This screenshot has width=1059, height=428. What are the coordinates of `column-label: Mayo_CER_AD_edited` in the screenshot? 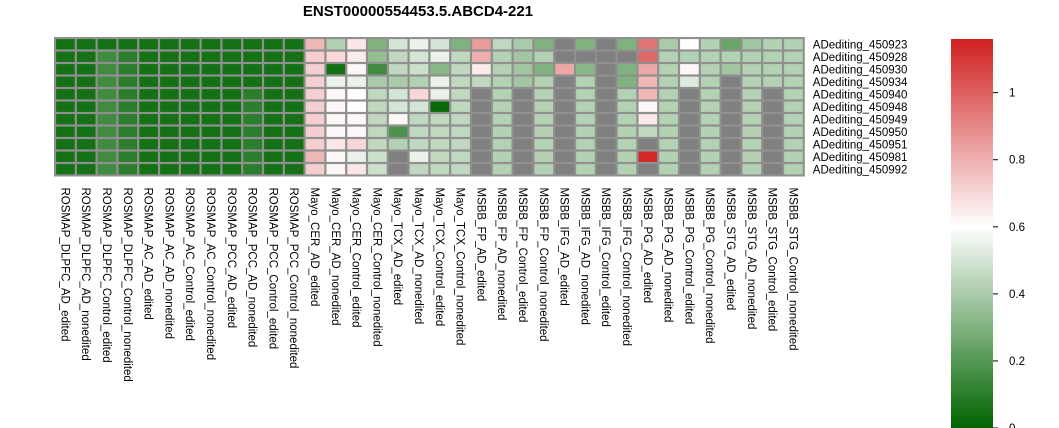 It's located at (314, 247).